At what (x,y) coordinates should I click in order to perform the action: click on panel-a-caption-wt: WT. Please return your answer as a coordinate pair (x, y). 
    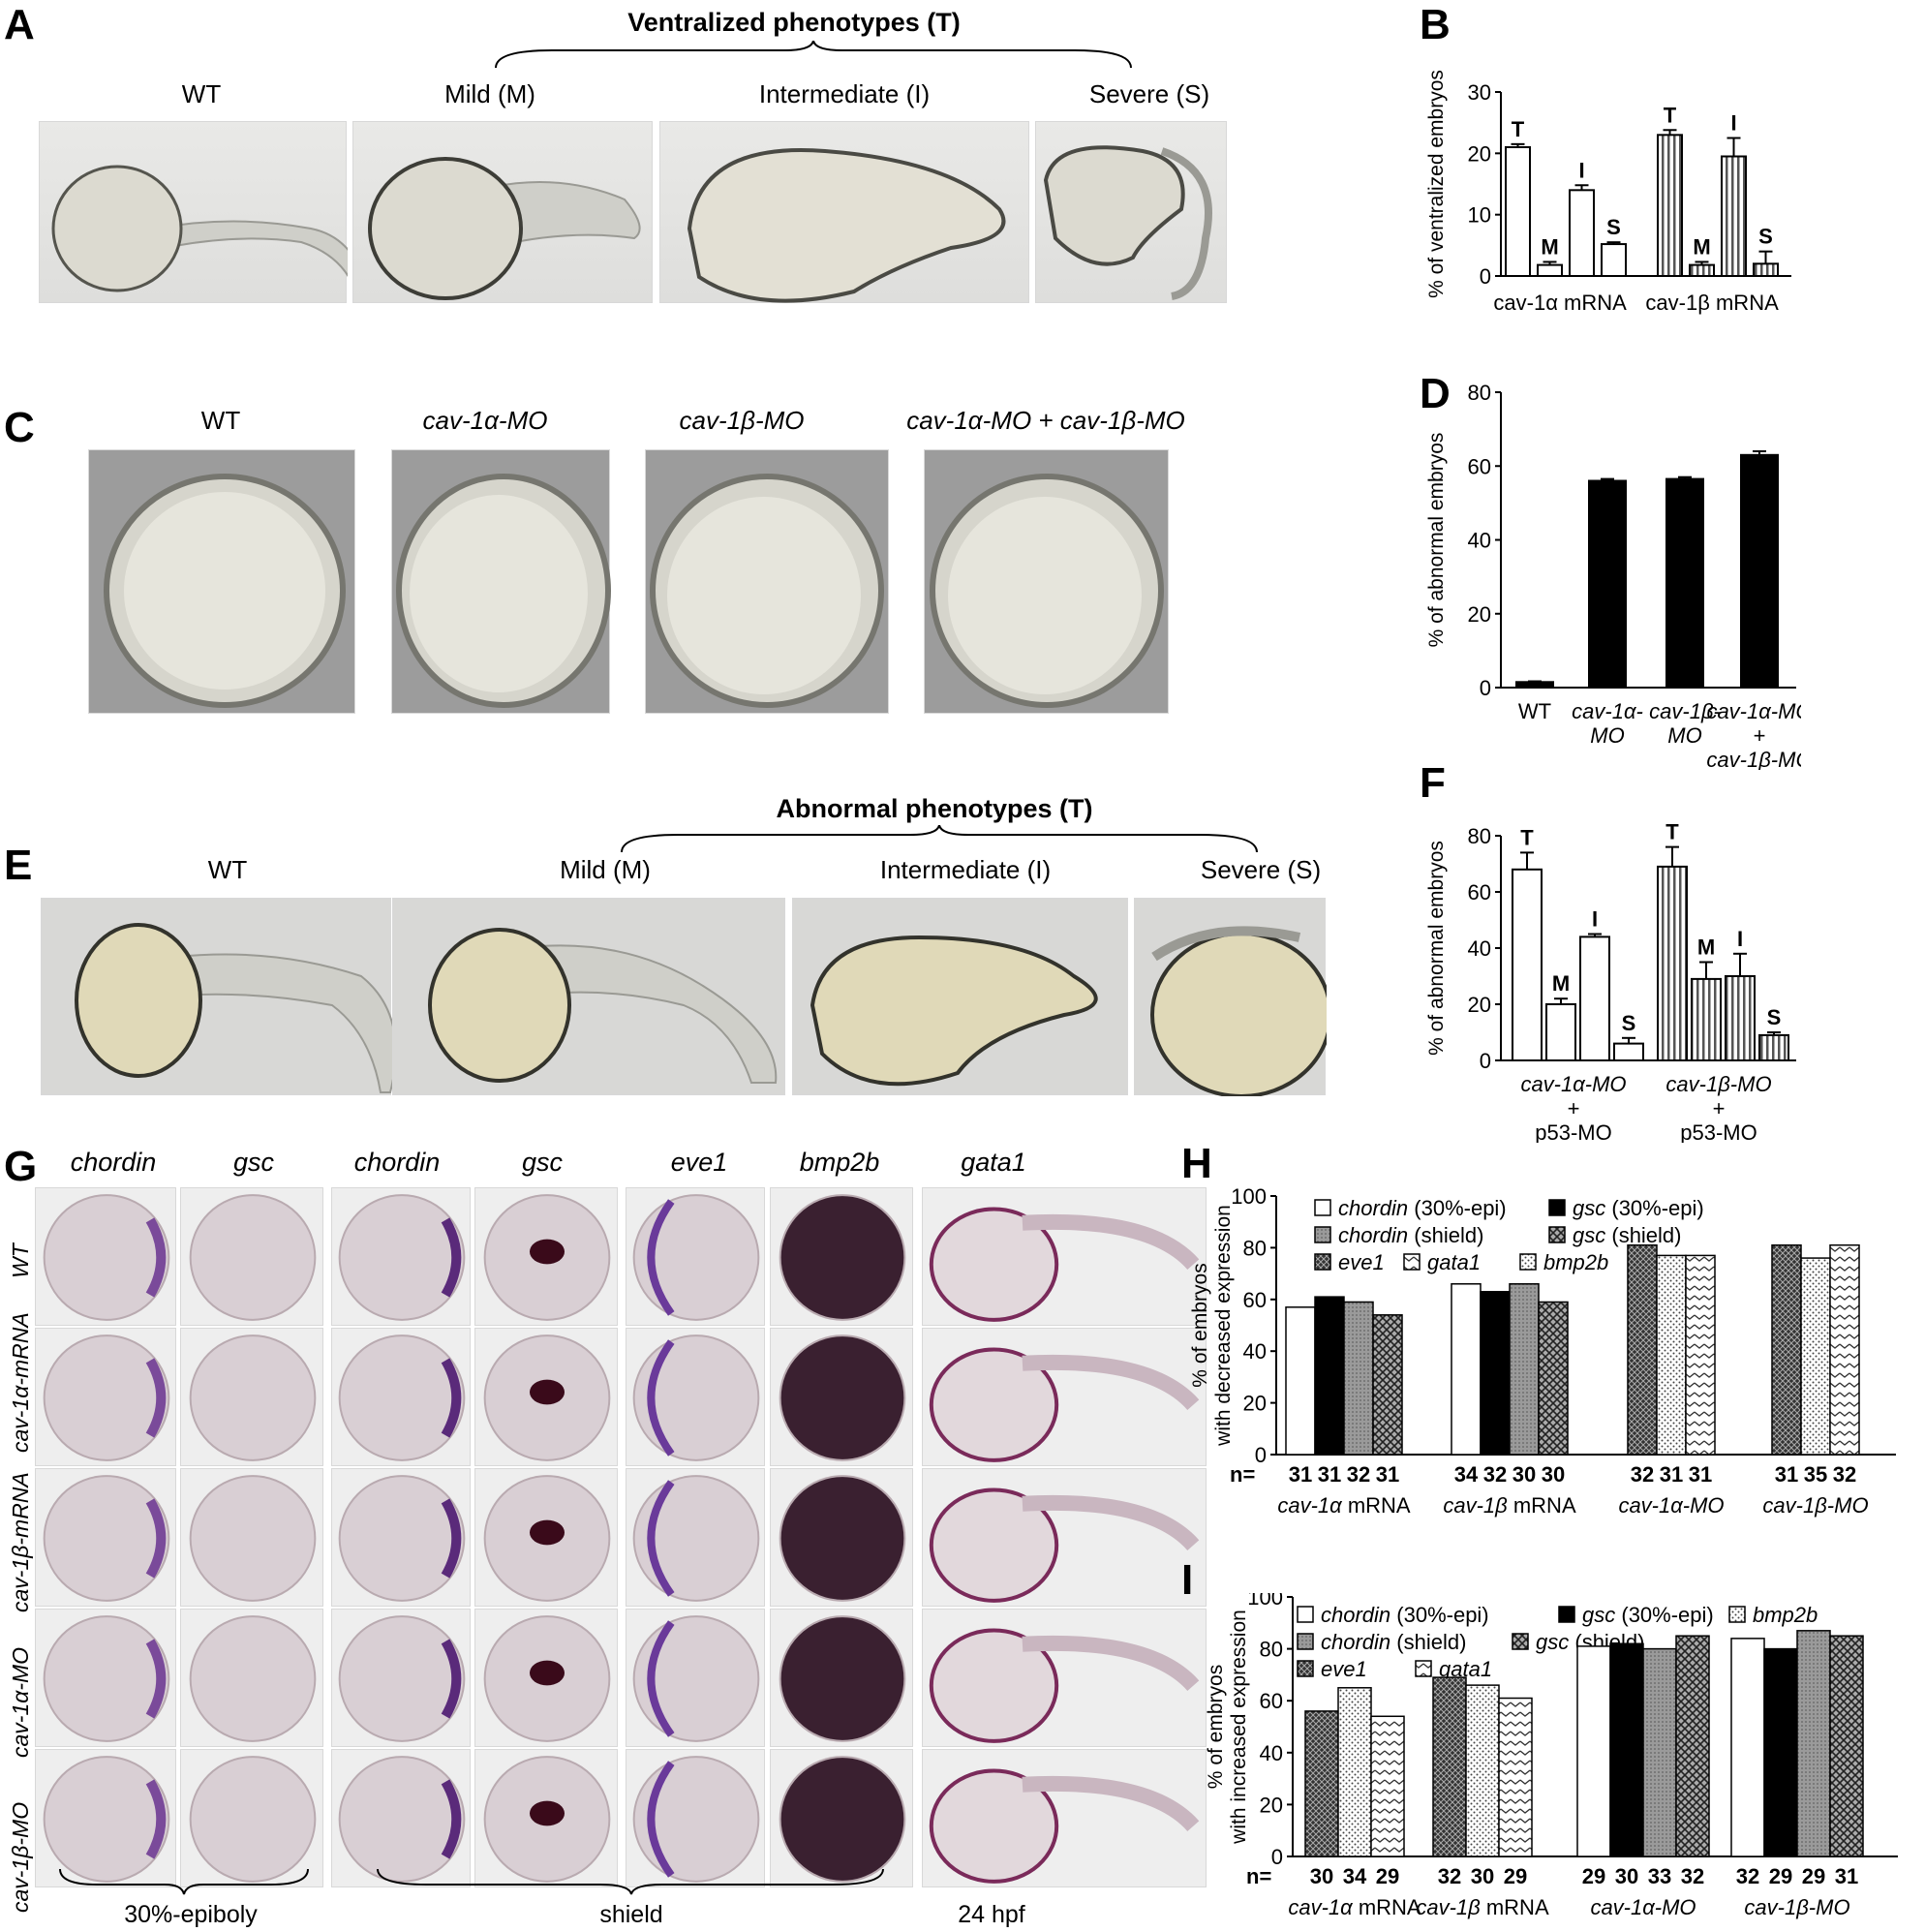
    Looking at the image, I should click on (201, 93).